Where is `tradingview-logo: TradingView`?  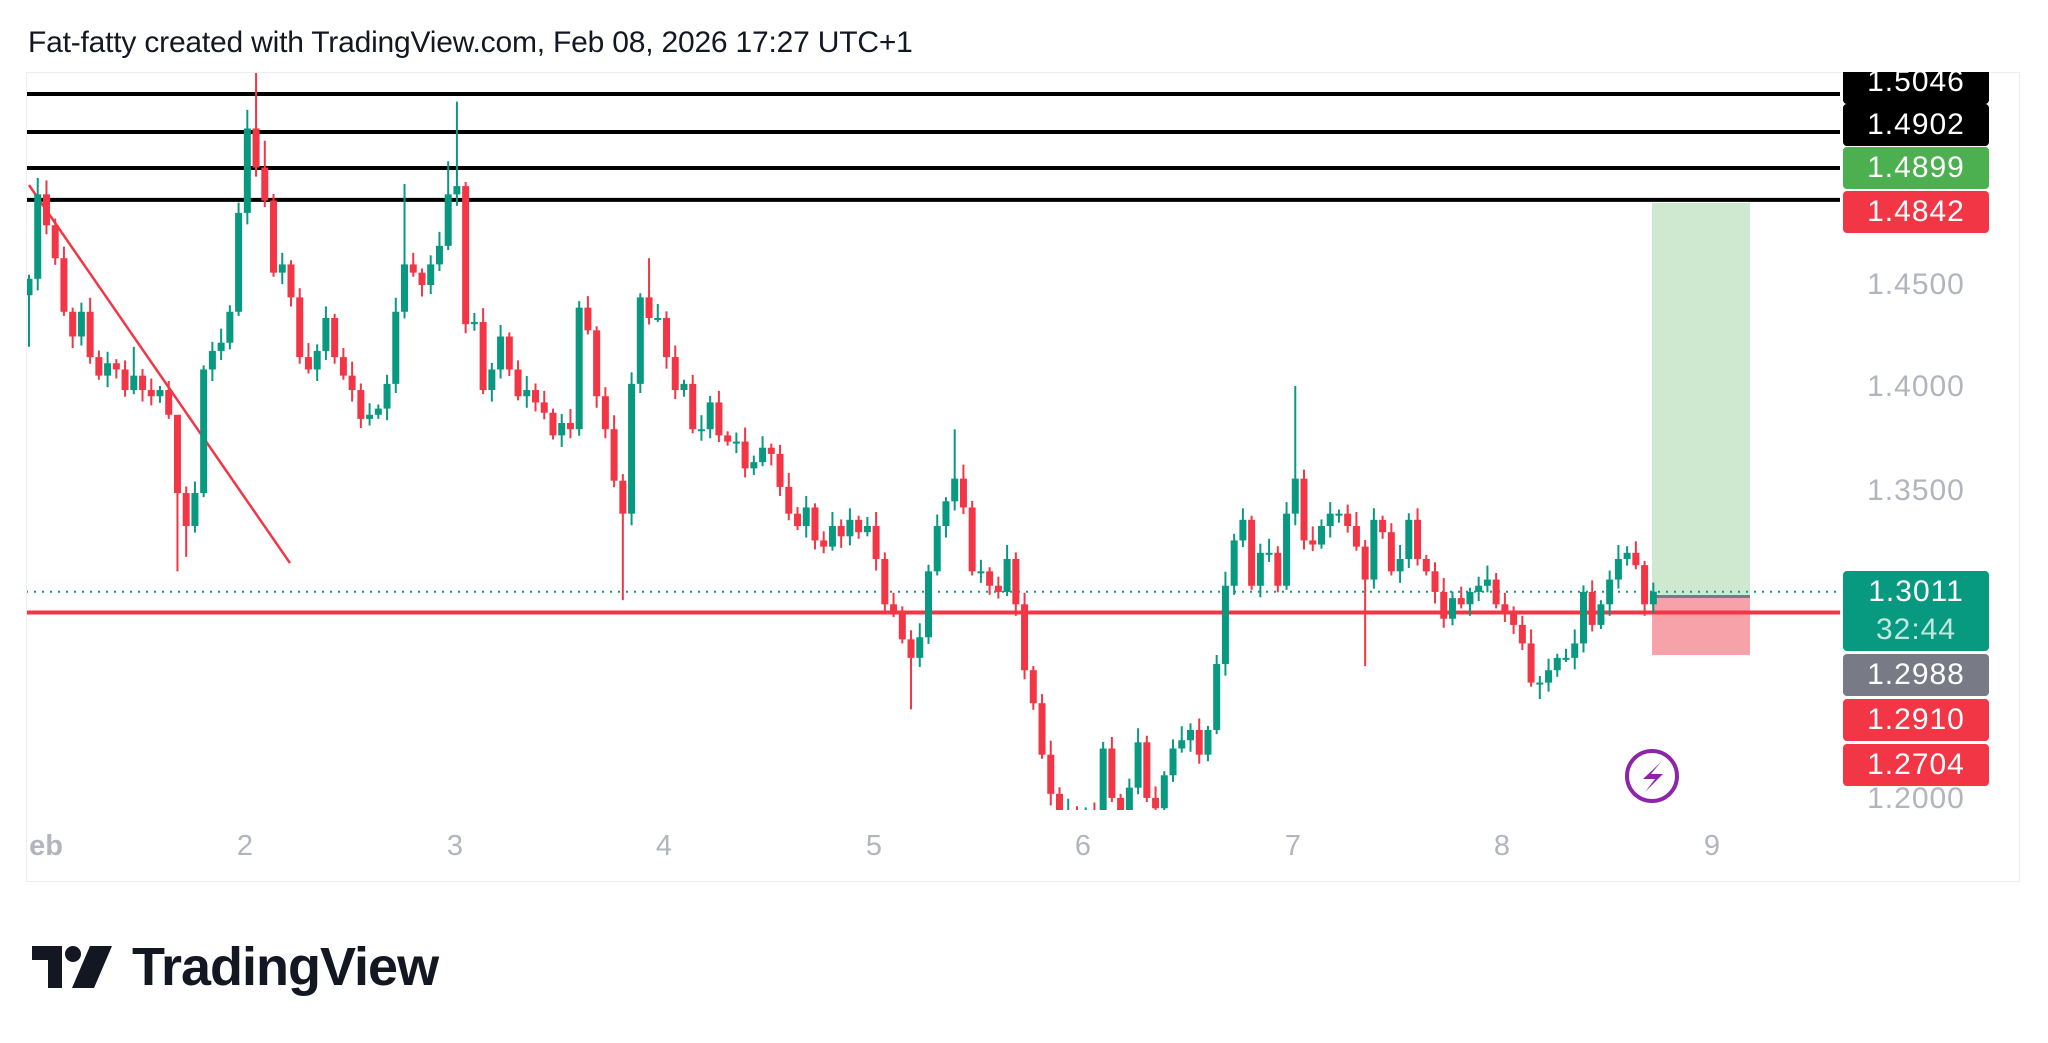
tradingview-logo: TradingView is located at coordinates (235, 967).